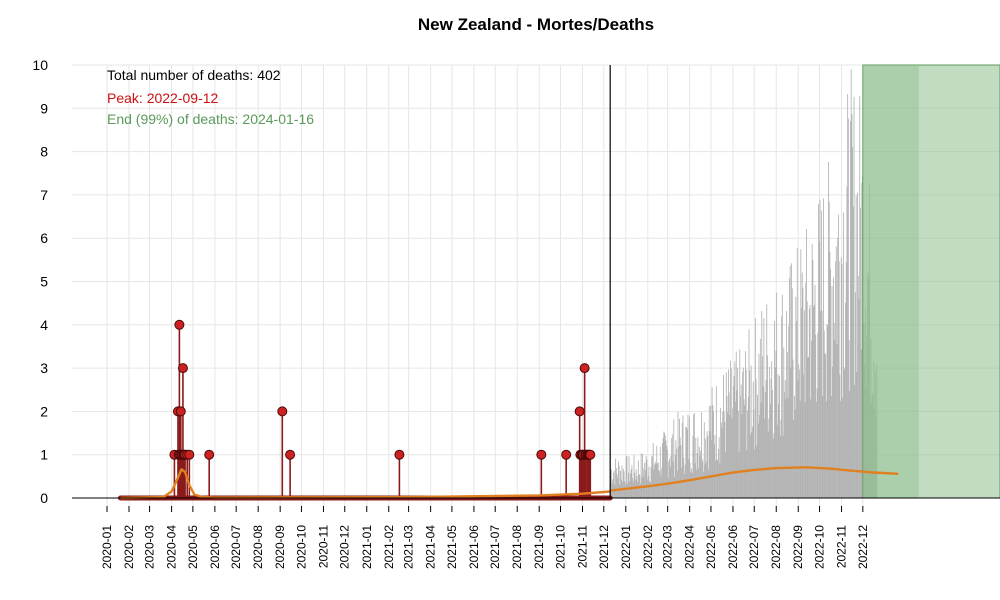 This screenshot has height=600, width=1000. Describe the element at coordinates (44, 238) in the screenshot. I see `y-tick-label: 6` at that location.